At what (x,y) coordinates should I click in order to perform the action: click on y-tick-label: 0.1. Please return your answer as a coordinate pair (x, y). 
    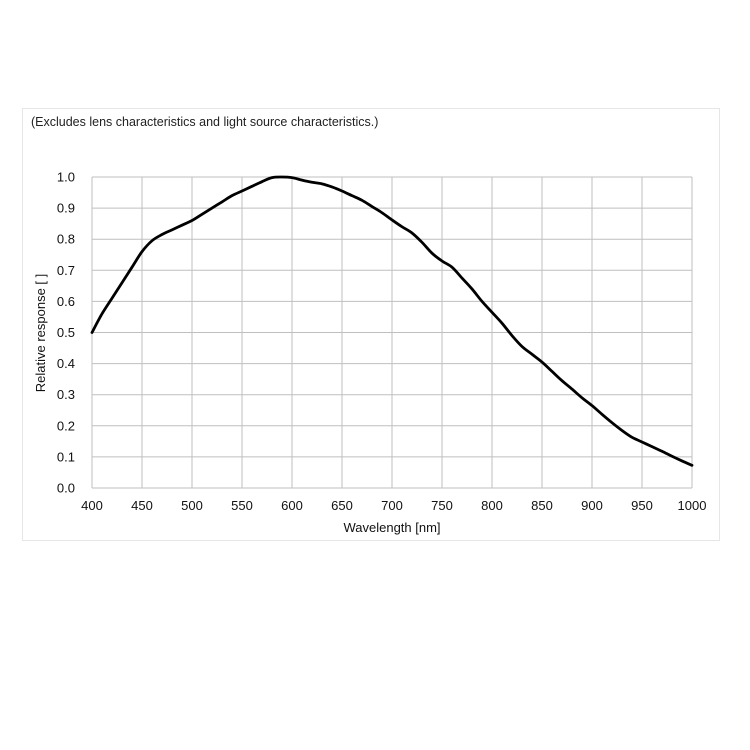
    Looking at the image, I should click on (66, 456).